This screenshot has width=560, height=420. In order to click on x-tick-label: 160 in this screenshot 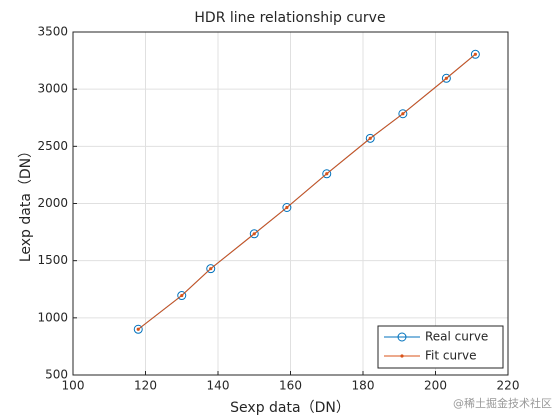, I will do `click(290, 386)`.